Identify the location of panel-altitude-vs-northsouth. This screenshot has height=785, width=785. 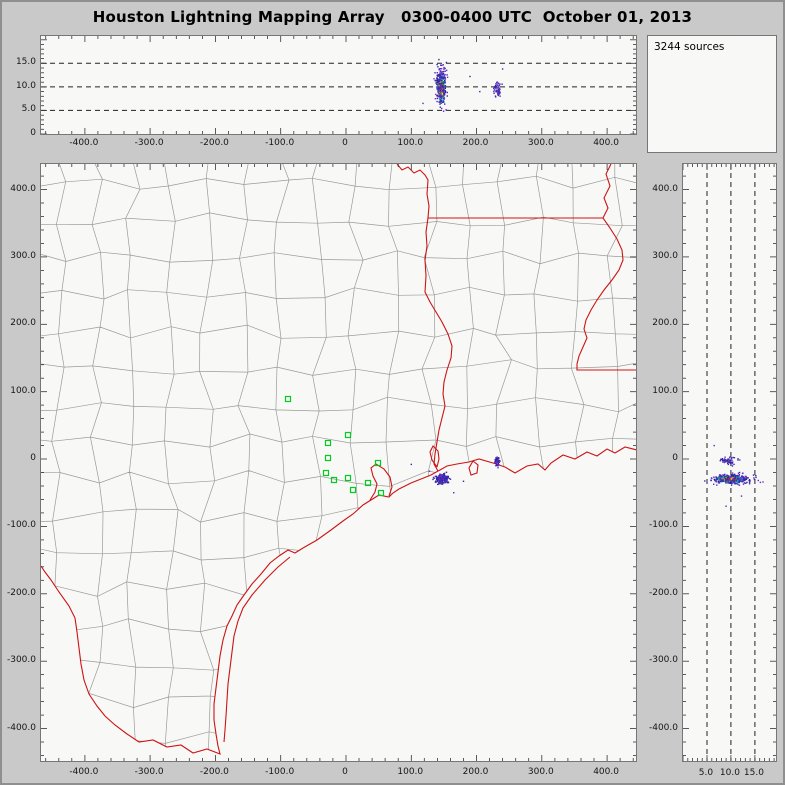
(729, 462).